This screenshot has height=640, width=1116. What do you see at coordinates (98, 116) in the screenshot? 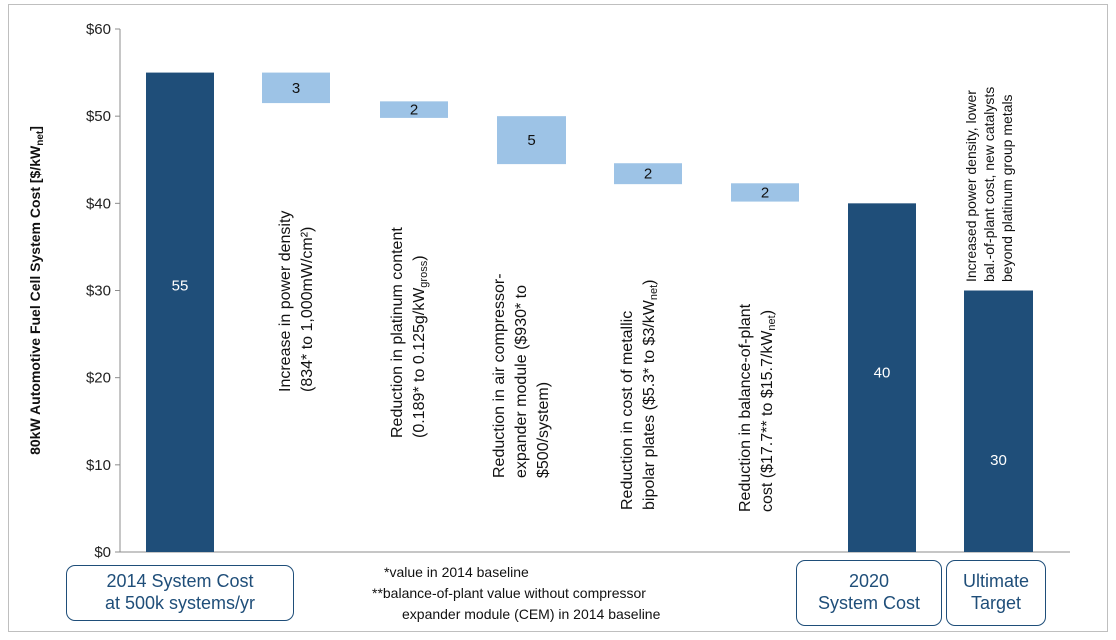
I see `y-tick-label: $50` at bounding box center [98, 116].